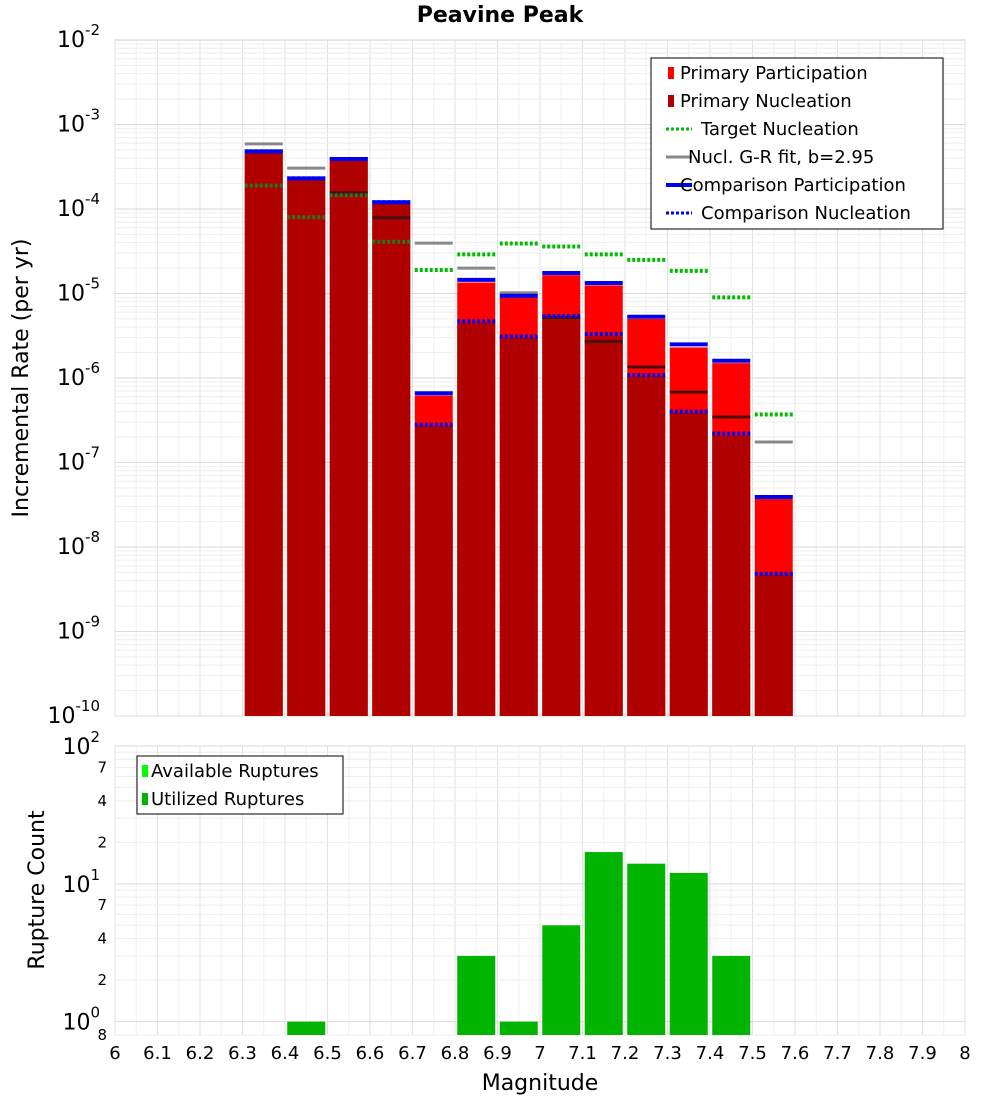 The height and width of the screenshot is (1100, 1000). I want to click on top-y-tick-label: 10⁻⁸, so click(78, 544).